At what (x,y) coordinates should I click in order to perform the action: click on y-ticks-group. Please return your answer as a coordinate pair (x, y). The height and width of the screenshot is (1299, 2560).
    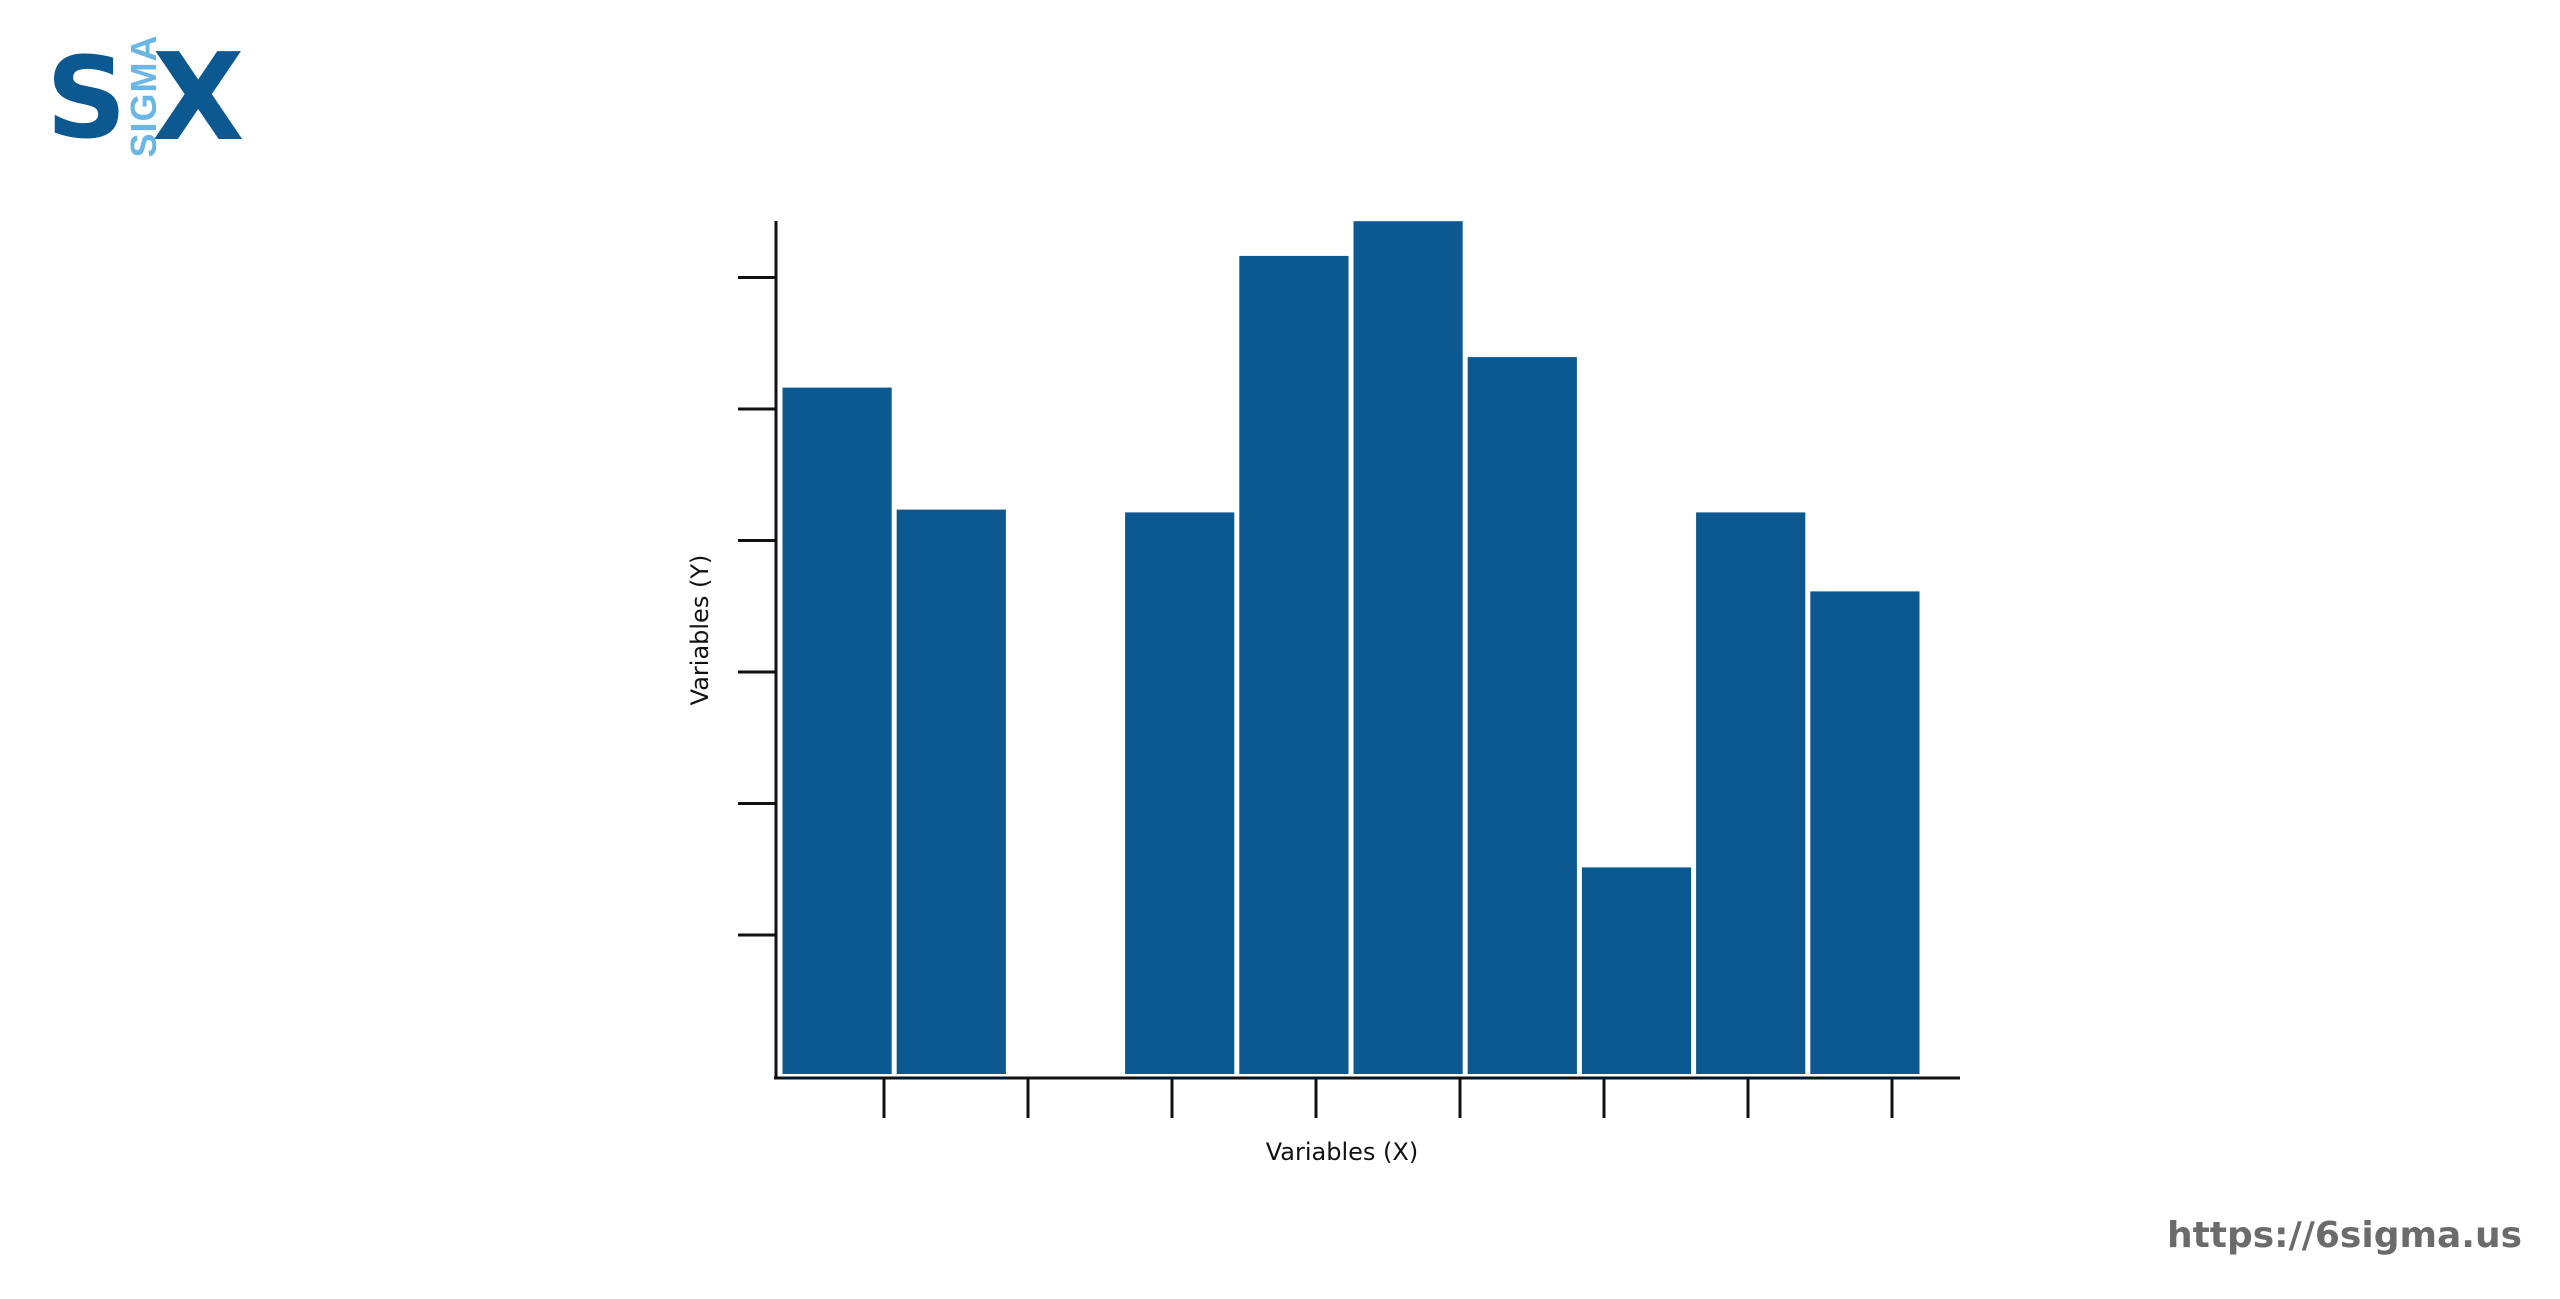
    Looking at the image, I should click on (757, 606).